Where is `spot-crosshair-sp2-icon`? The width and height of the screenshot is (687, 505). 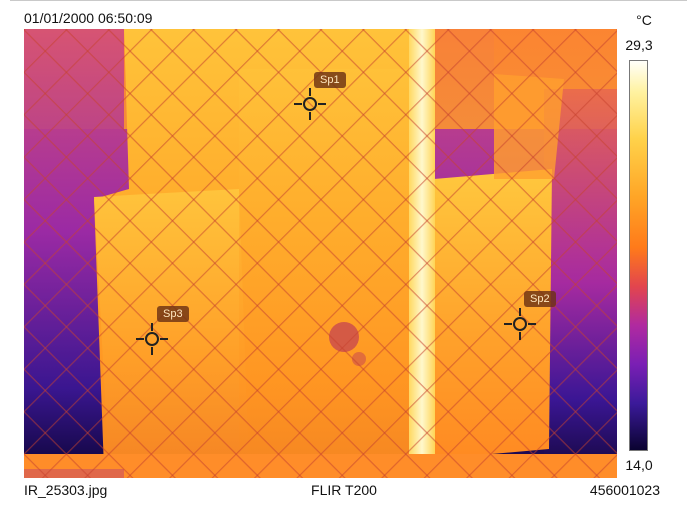
spot-crosshair-sp2-icon is located at coordinates (520, 324).